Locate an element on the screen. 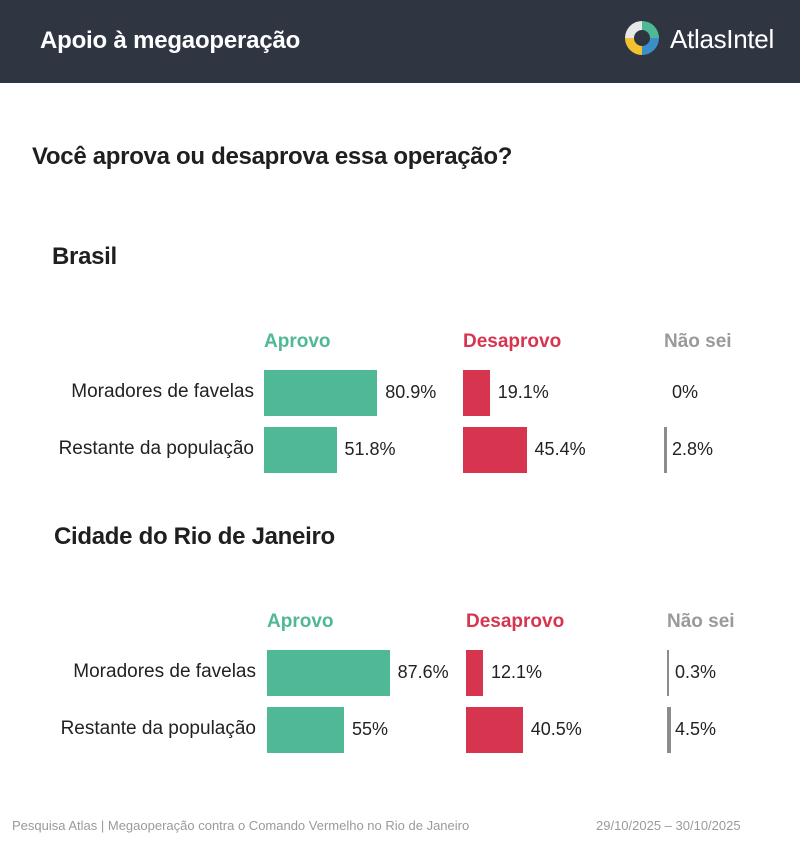 The height and width of the screenshot is (855, 800). data-label-desaprovo: 19.1% is located at coordinates (523, 392).